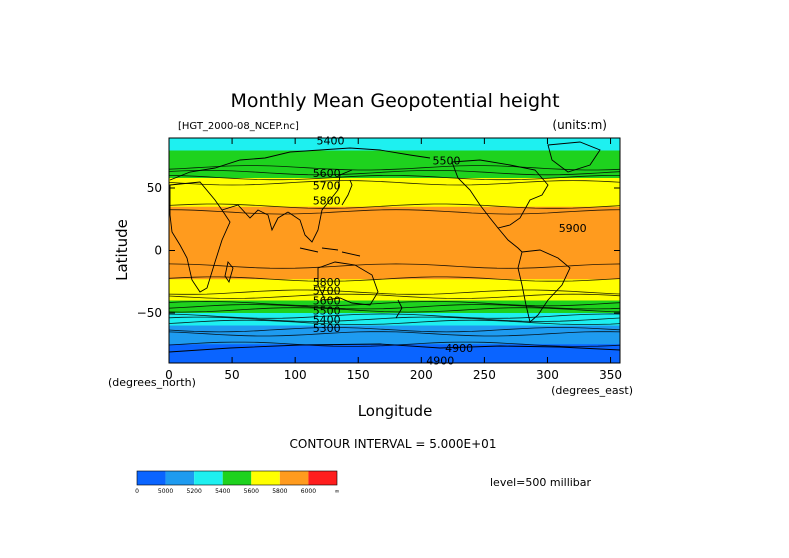 The image size is (789, 558). I want to click on colorbar-frame, so click(237, 478).